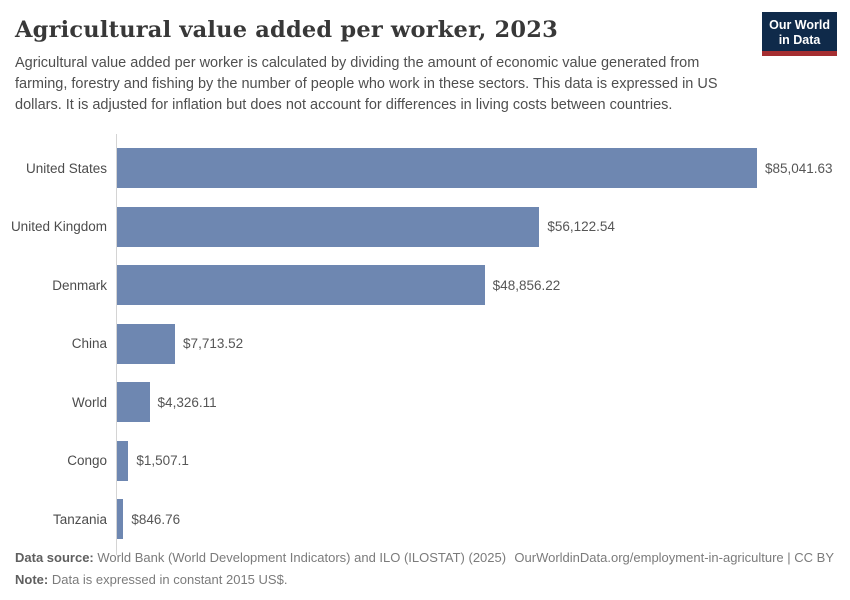 This screenshot has width=850, height=600. I want to click on category-label: Tanzania, so click(79, 519).